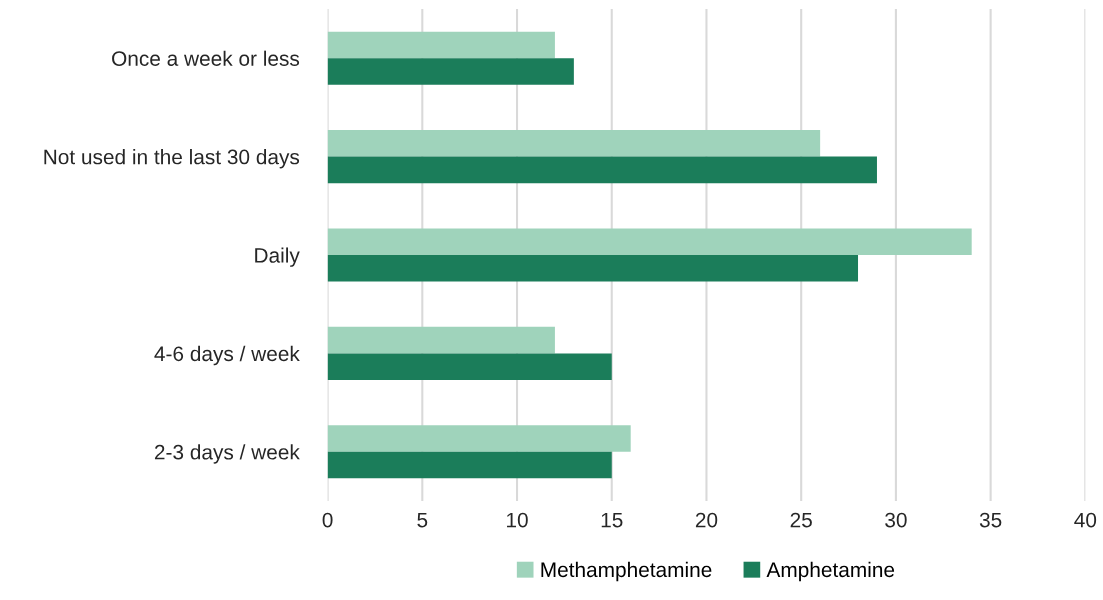  Describe the element at coordinates (896, 520) in the screenshot. I see `x-tick-label: 30` at that location.